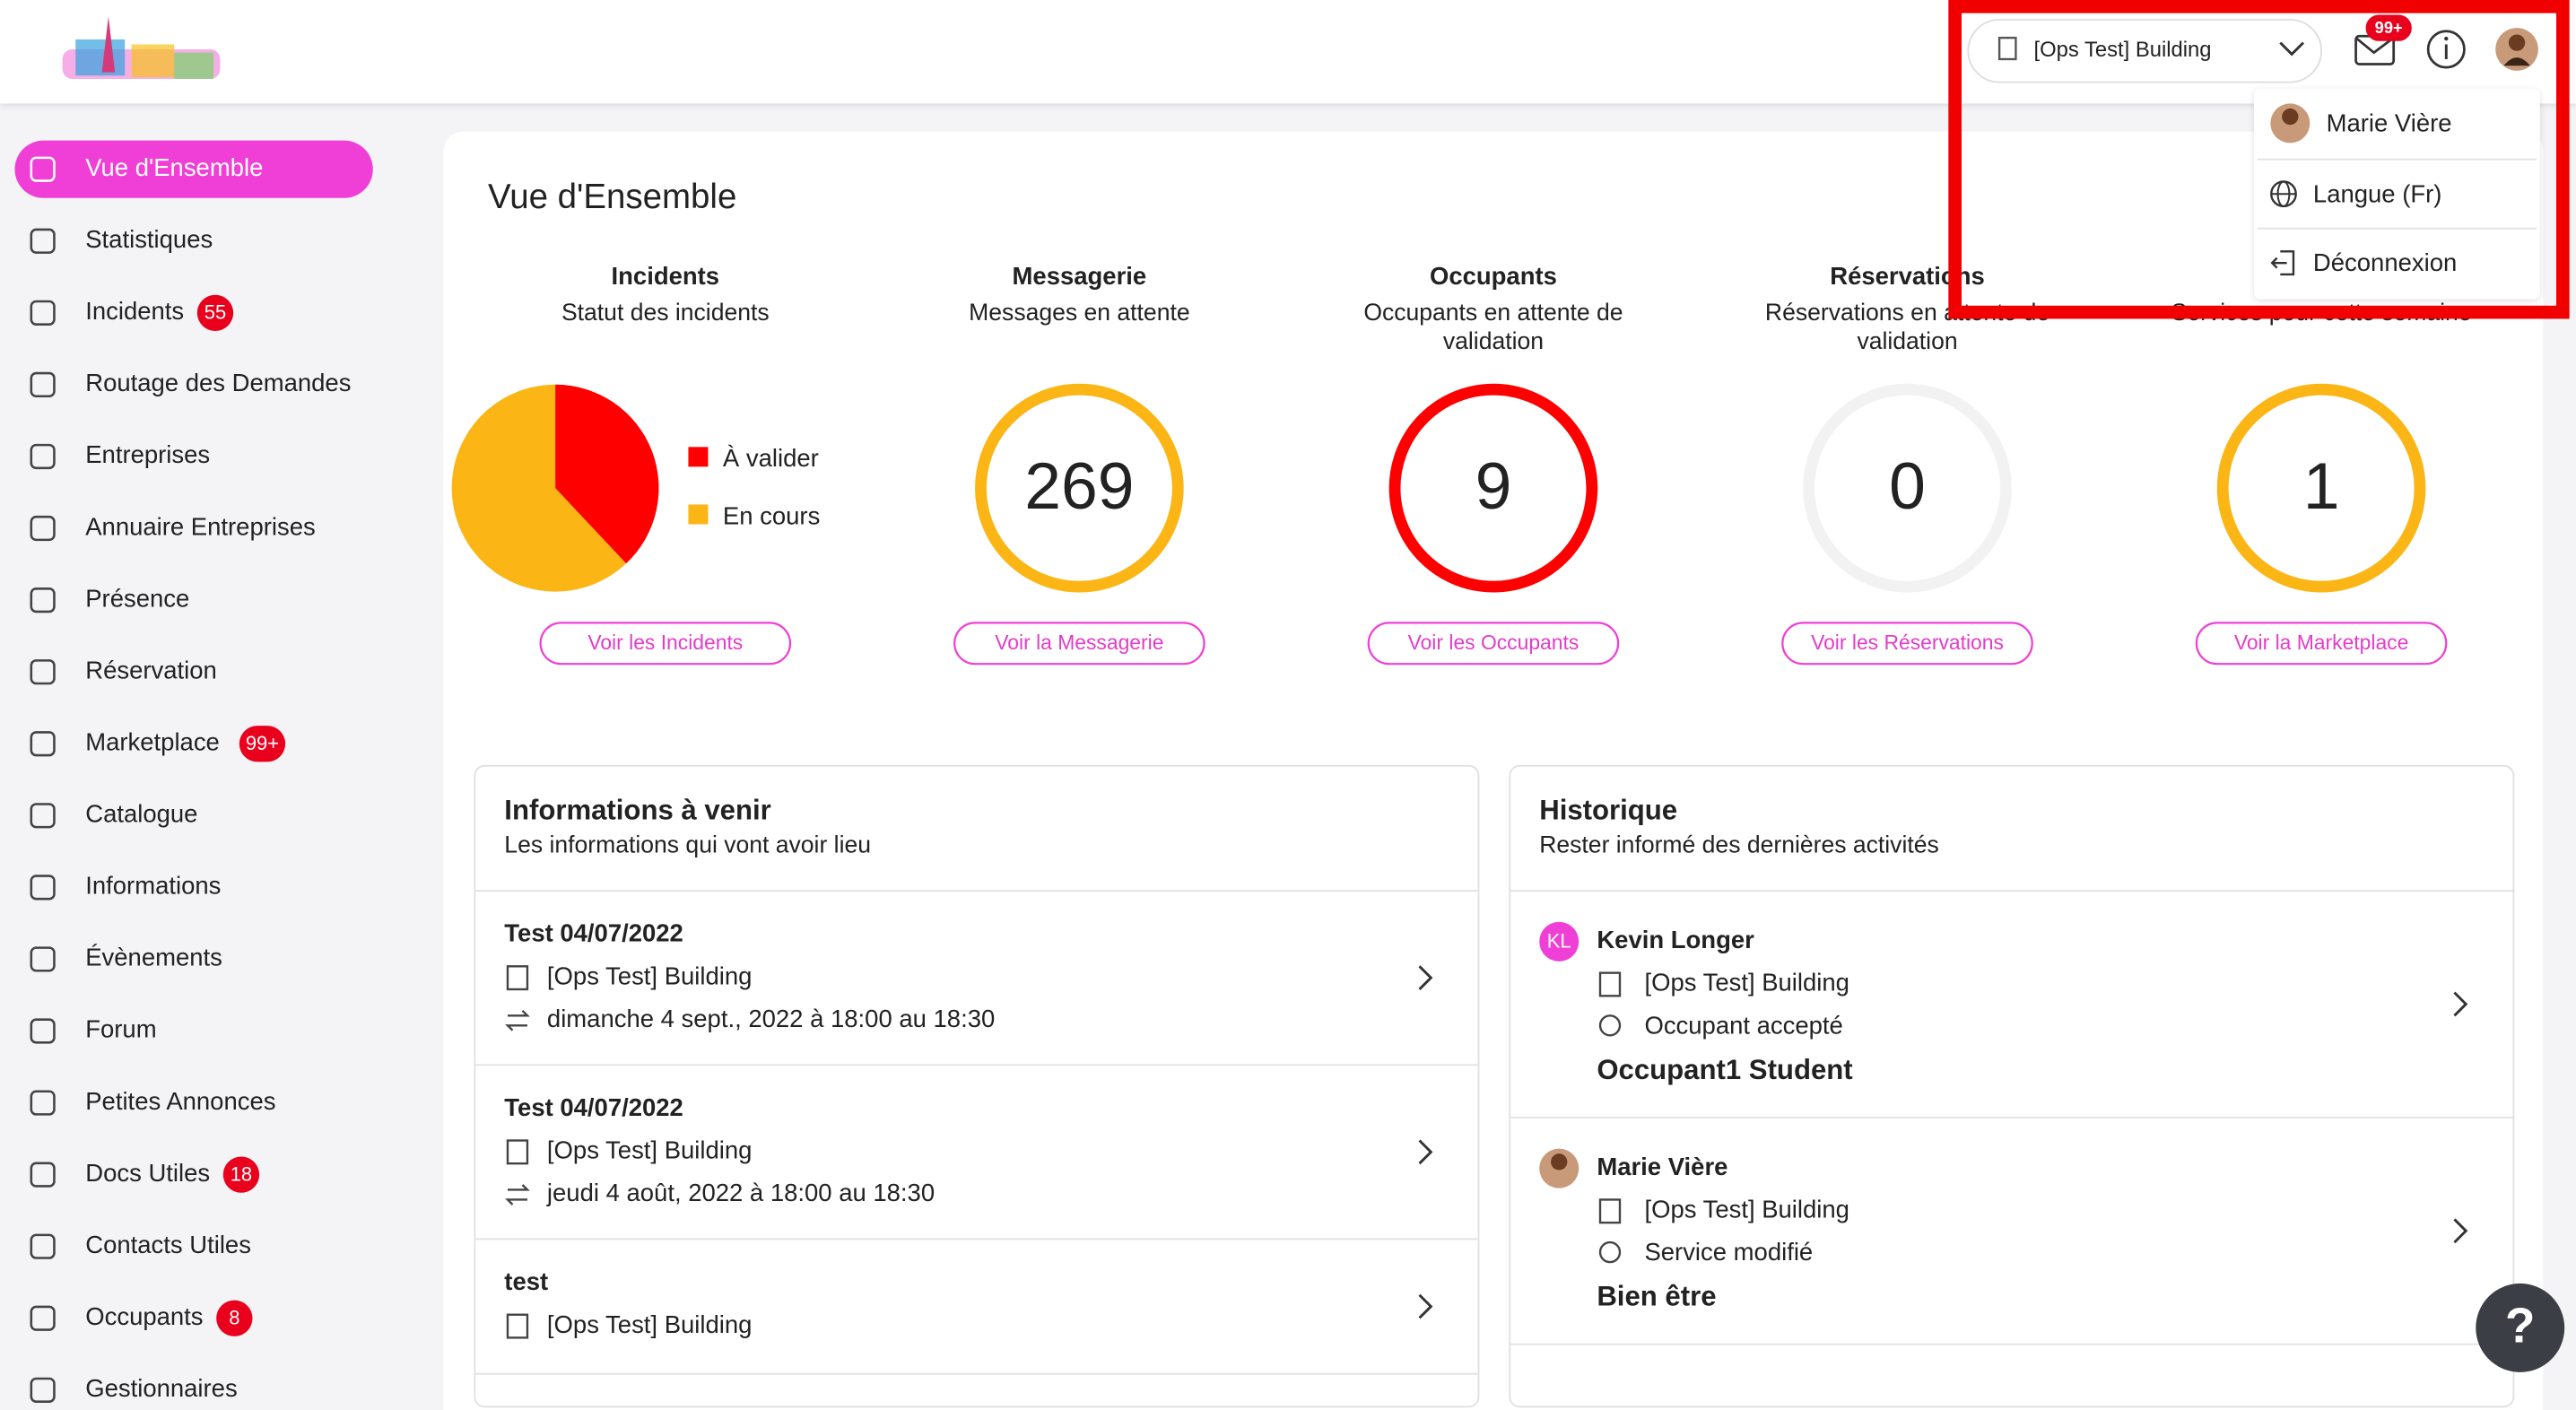 The width and height of the screenshot is (2576, 1410). What do you see at coordinates (144, 1316) in the screenshot?
I see `sidebar-item: Occupants` at bounding box center [144, 1316].